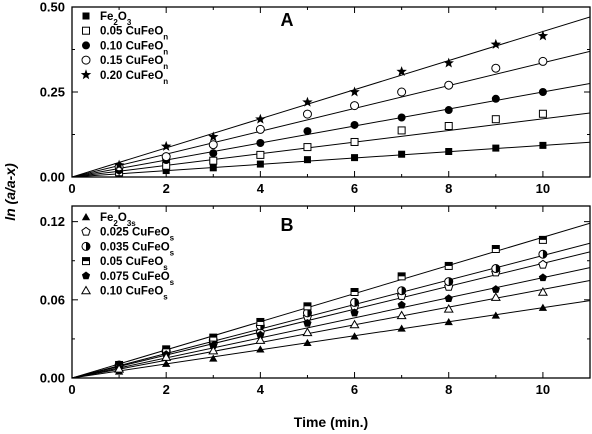 The image size is (592, 434). What do you see at coordinates (128, 234) in the screenshot?
I see `legend-item: 0.025 CuFeOs` at bounding box center [128, 234].